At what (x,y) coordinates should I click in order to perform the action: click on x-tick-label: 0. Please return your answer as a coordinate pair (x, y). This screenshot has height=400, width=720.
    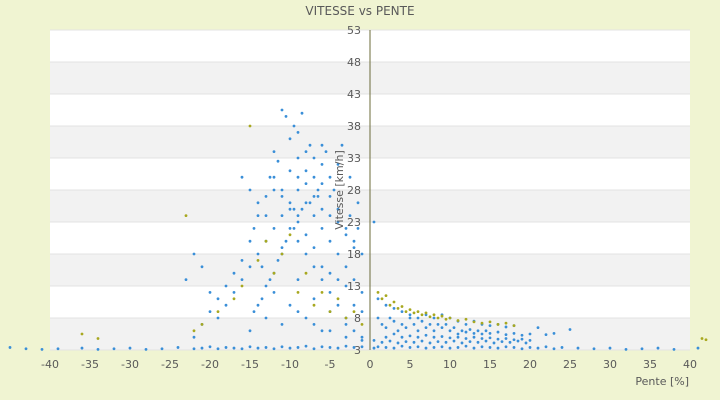
    Looking at the image, I should click on (370, 364).